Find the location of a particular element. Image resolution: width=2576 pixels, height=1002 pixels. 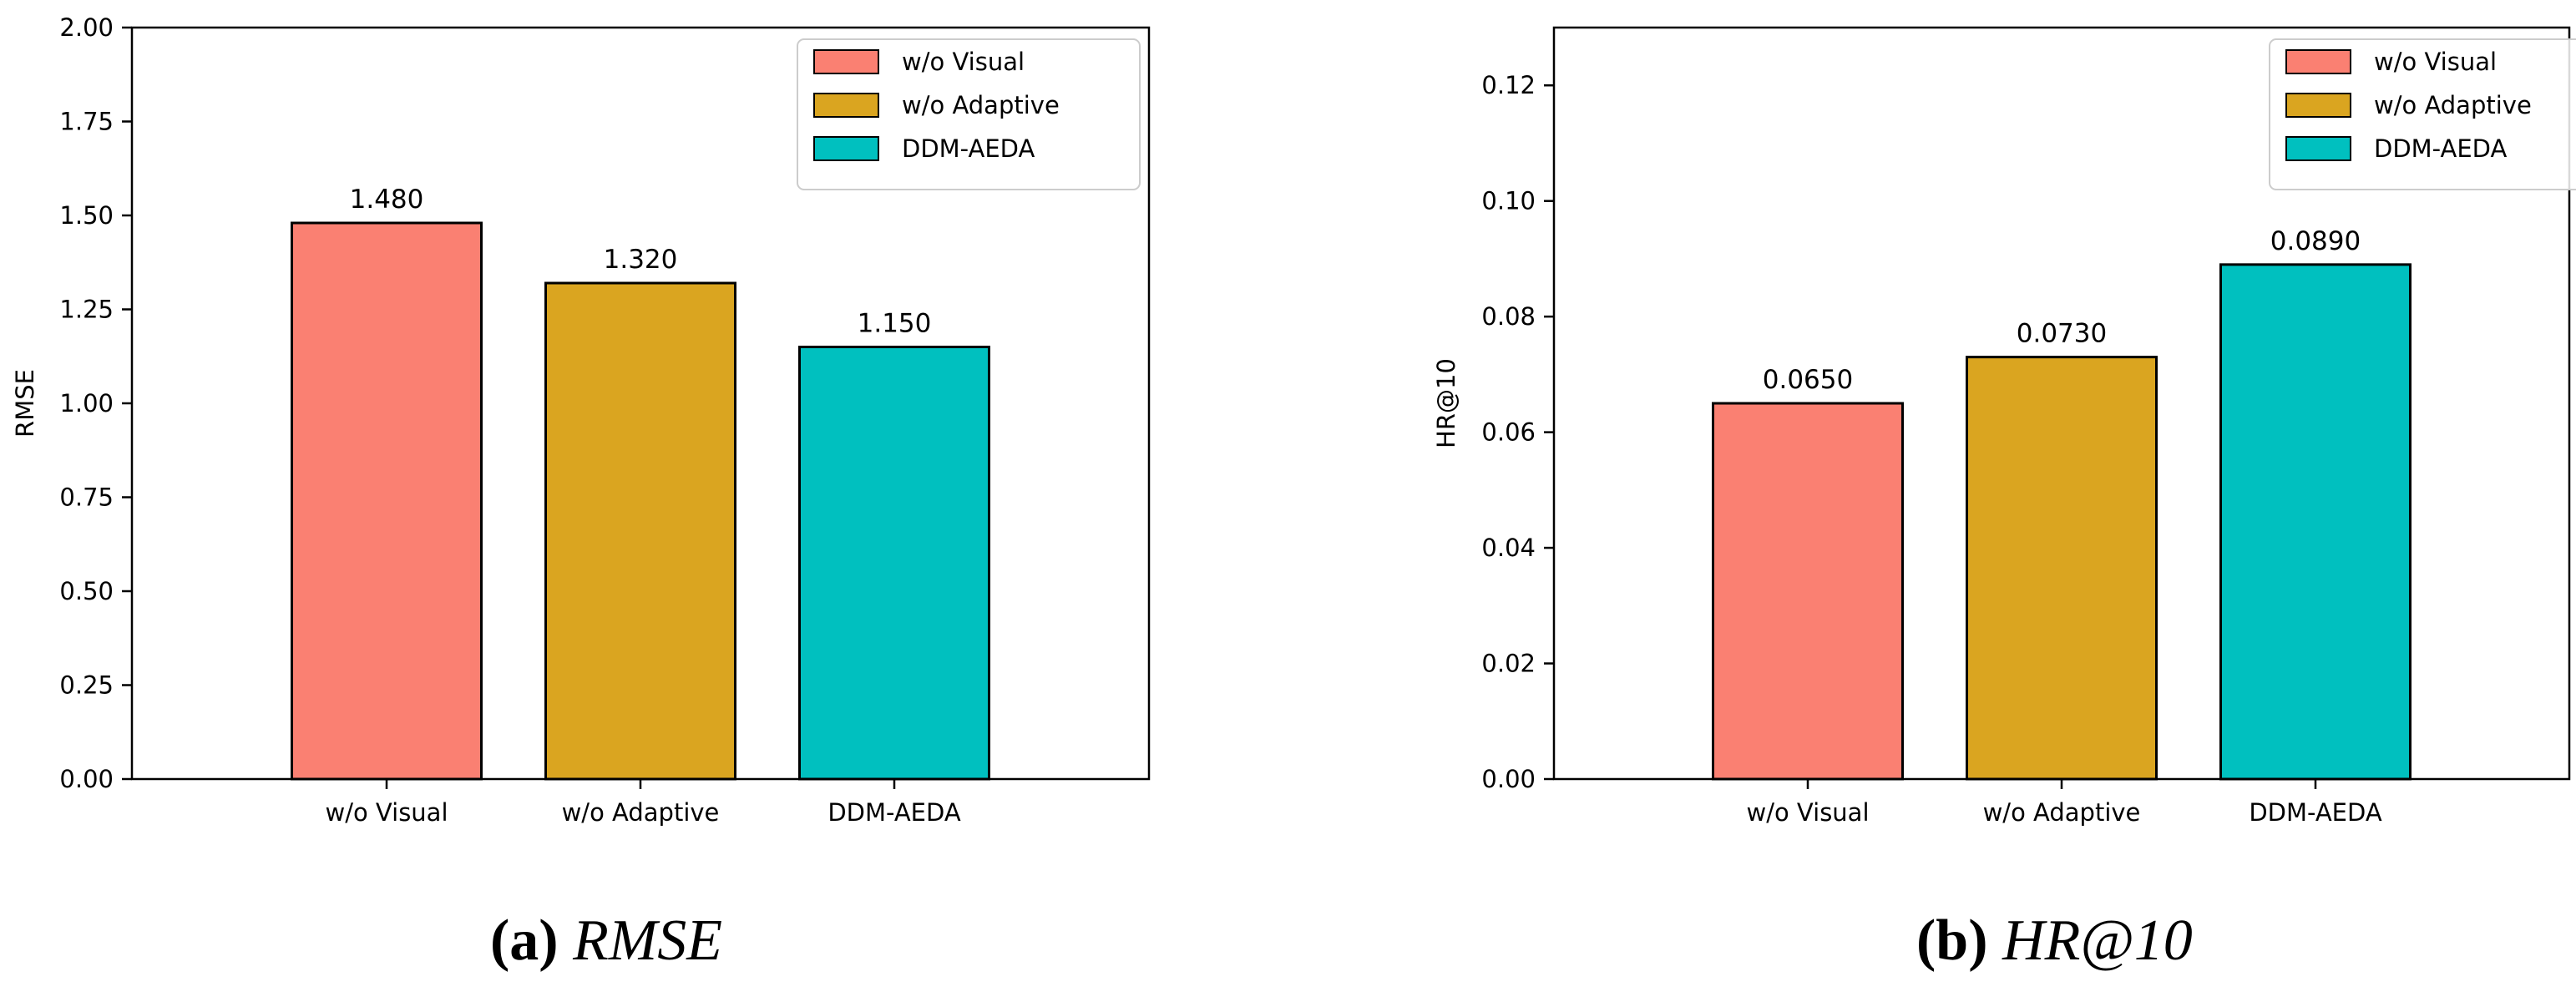

y-tick-label-1-2: 0.25 is located at coordinates (86, 685).